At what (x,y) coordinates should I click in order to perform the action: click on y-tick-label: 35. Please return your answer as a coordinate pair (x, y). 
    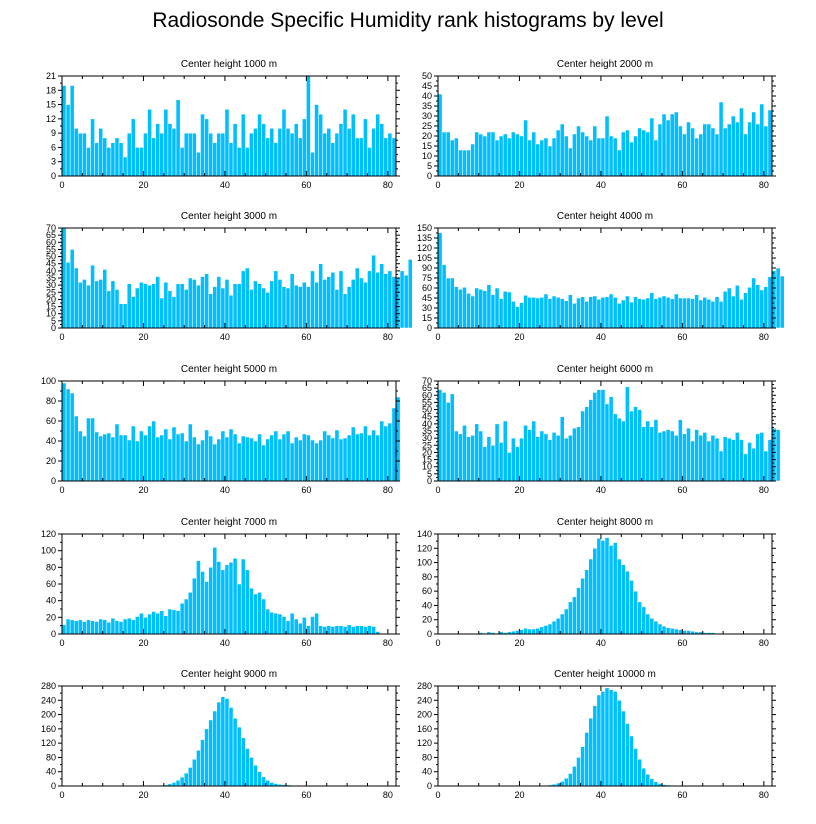
    Looking at the image, I should click on (427, 431).